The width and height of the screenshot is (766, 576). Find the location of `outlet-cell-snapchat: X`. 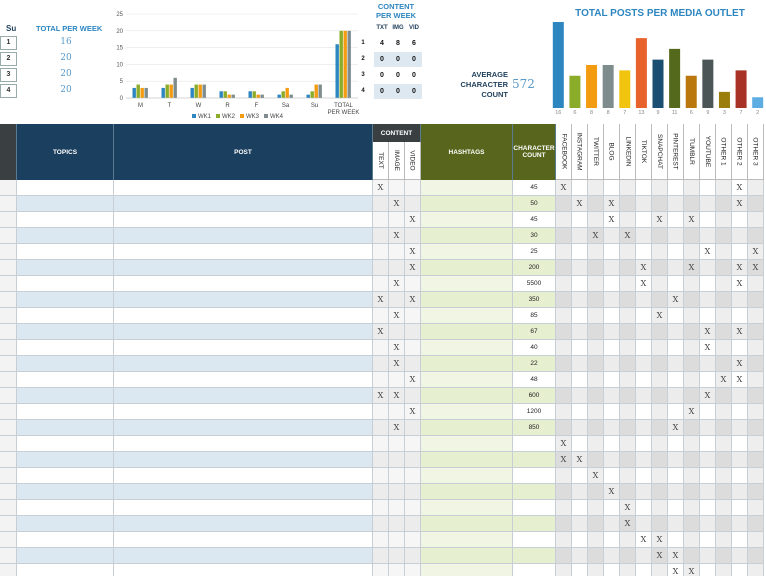

outlet-cell-snapchat: X is located at coordinates (660, 220).